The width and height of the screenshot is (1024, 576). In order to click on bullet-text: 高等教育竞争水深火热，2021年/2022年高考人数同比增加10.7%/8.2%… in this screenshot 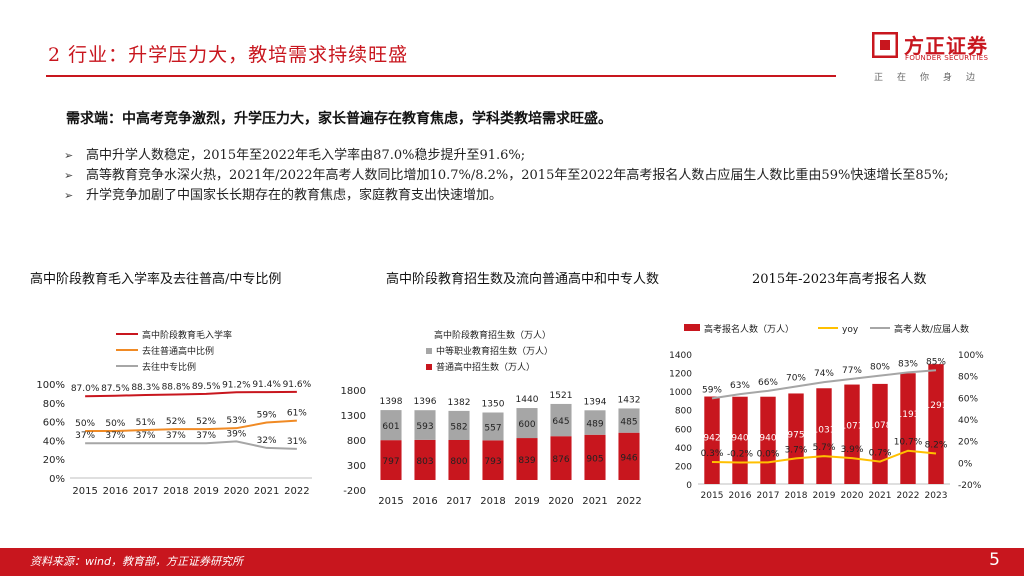, I will do `click(517, 175)`.